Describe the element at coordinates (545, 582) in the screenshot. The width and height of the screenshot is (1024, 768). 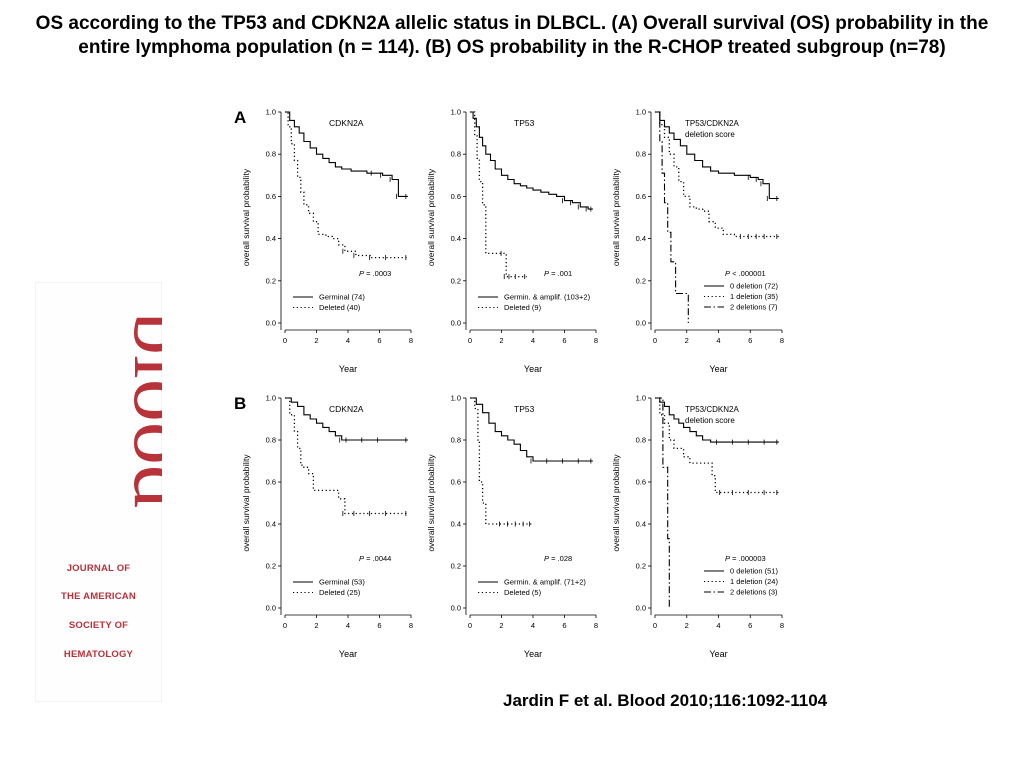
I see `legend-label: Germin. & amplif. (71+2)` at that location.